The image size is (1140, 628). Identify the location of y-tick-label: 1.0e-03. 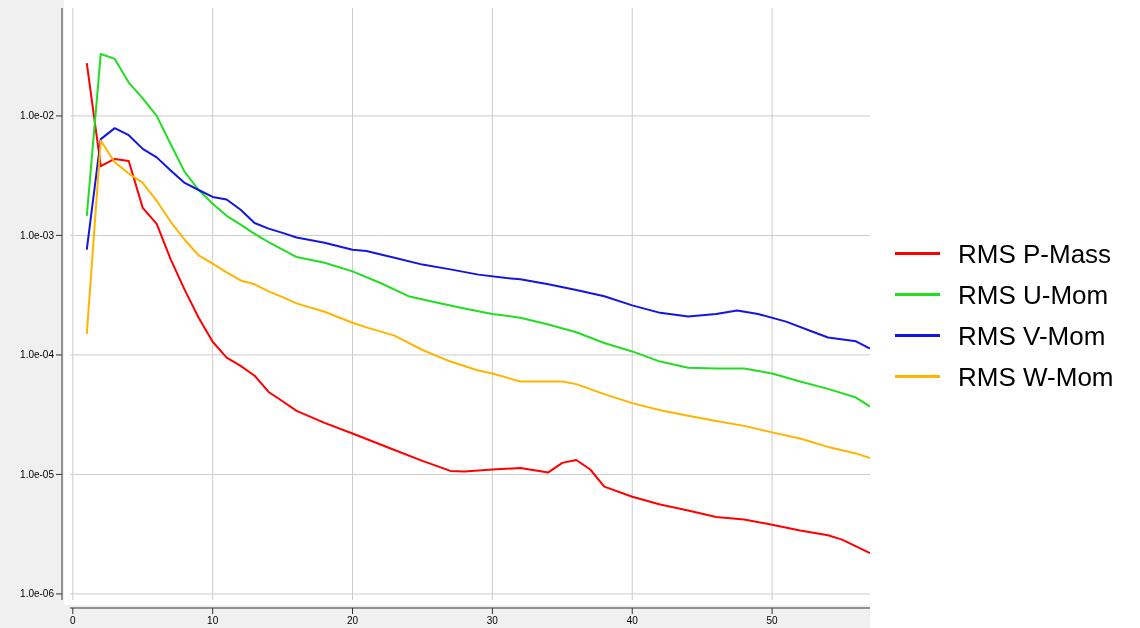
(37, 235).